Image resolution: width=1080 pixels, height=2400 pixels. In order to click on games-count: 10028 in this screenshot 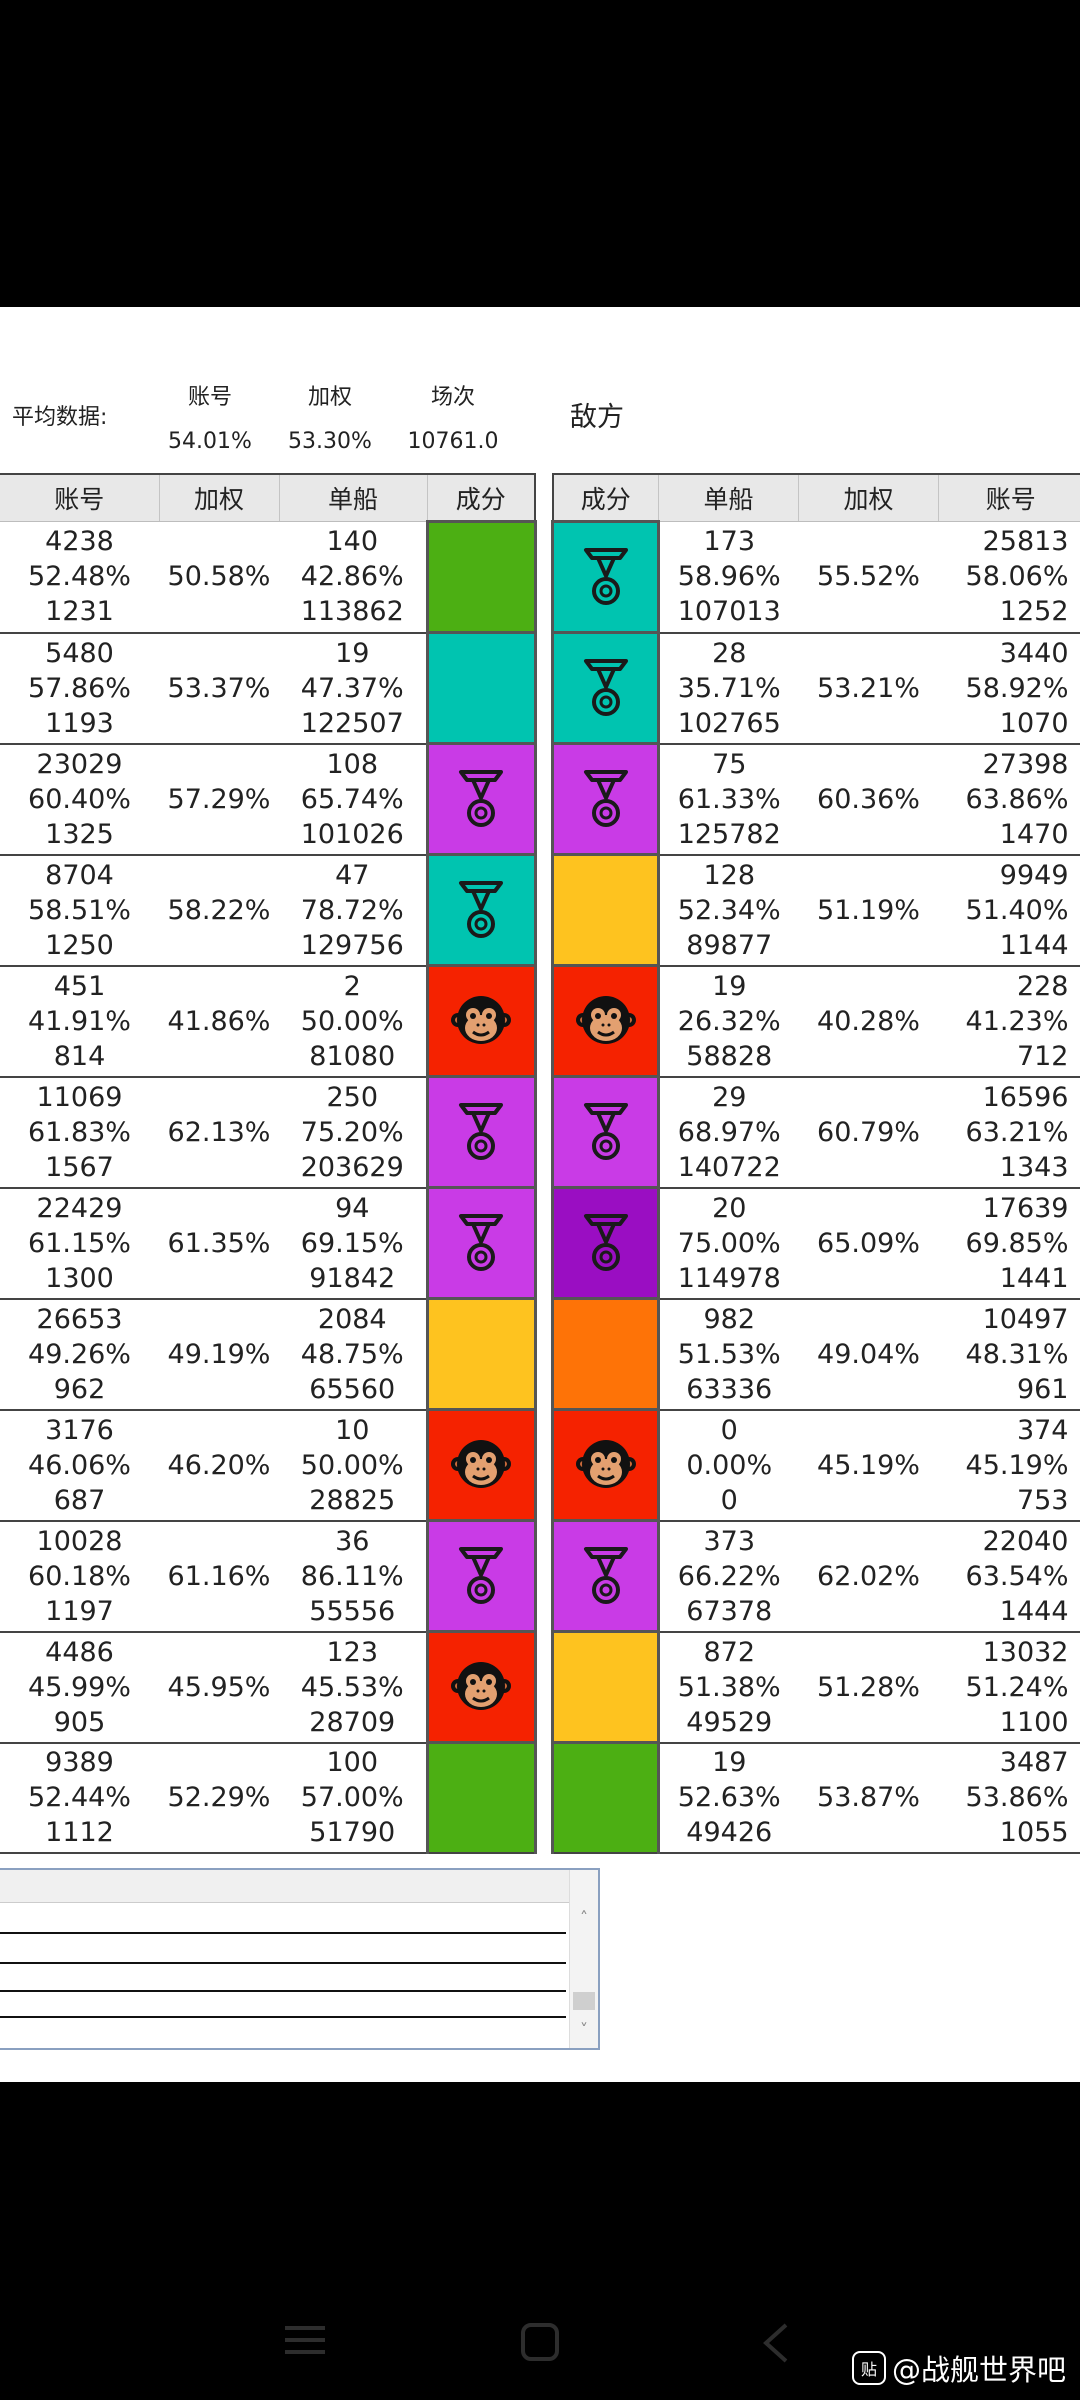, I will do `click(79, 1541)`.